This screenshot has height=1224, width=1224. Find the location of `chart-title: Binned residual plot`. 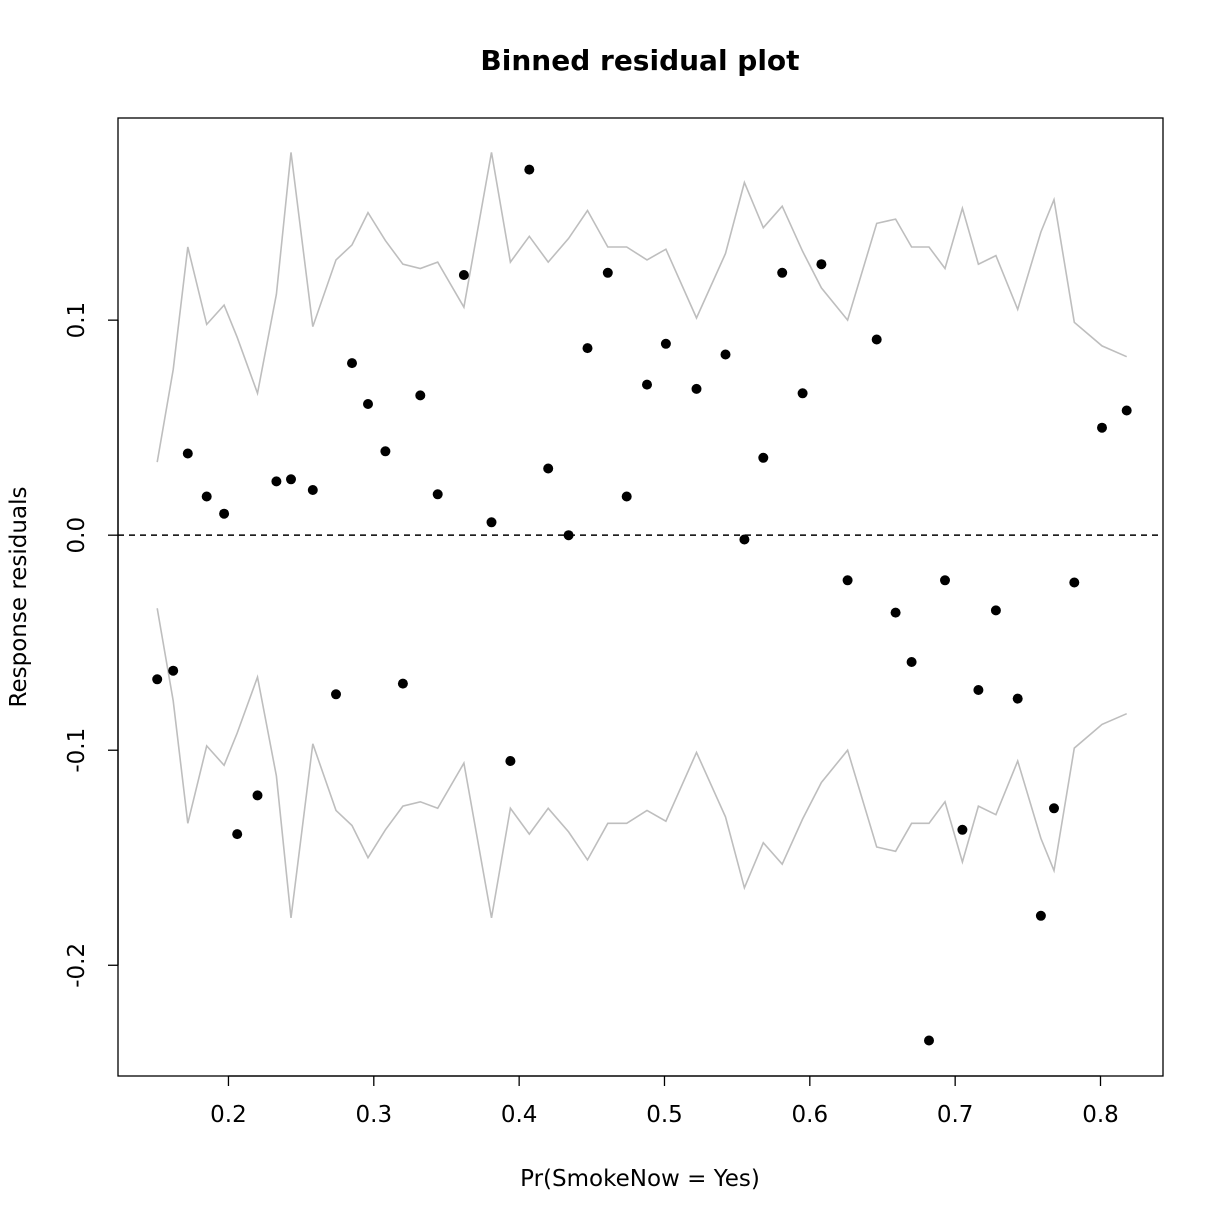

chart-title: Binned residual plot is located at coordinates (639, 60).